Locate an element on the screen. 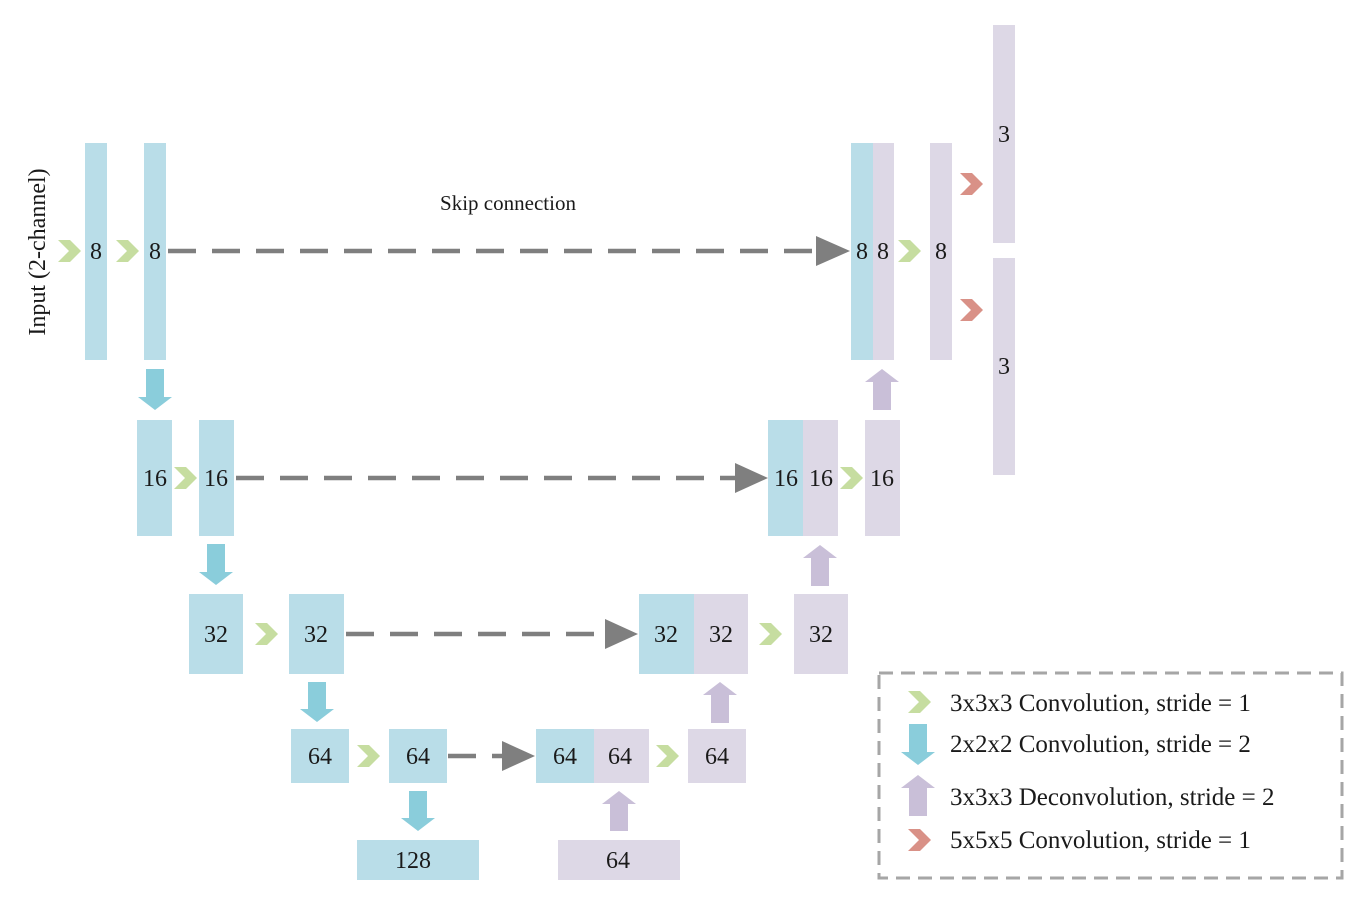 The image size is (1372, 898). block-label-e1b: 8 is located at coordinates (155, 252).